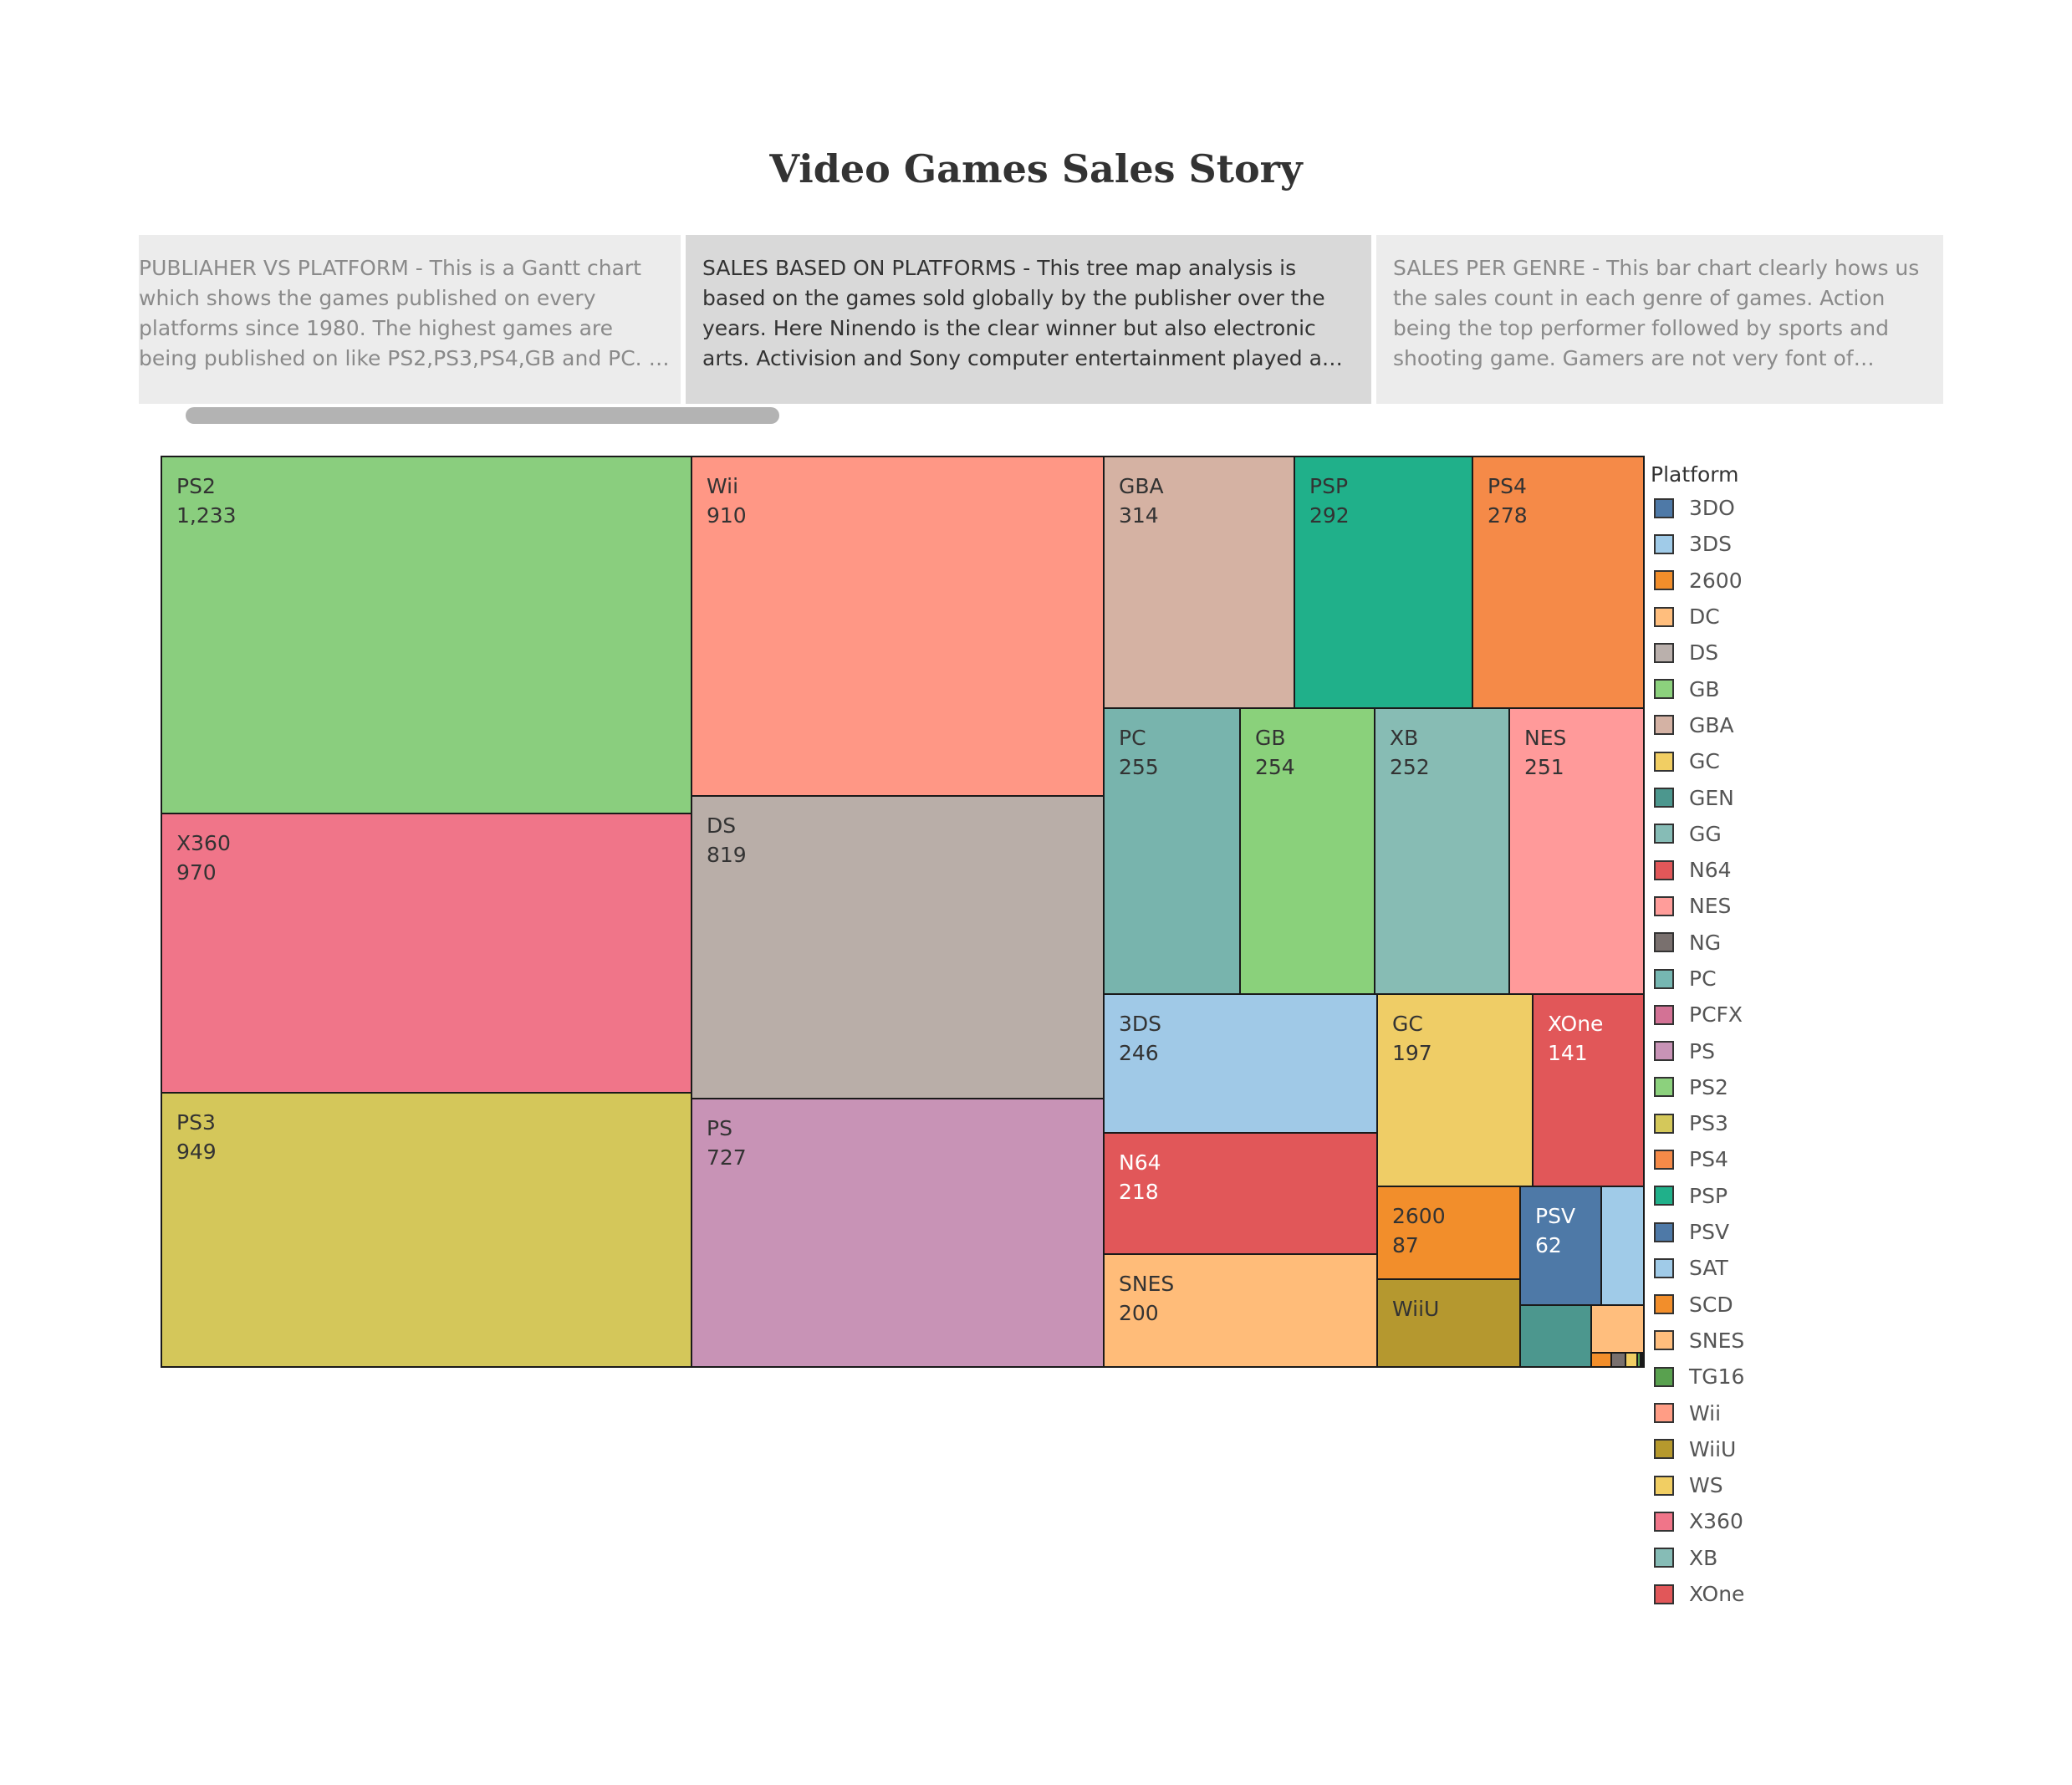  What do you see at coordinates (1139, 515) in the screenshot?
I see `tile-label-value: 314` at bounding box center [1139, 515].